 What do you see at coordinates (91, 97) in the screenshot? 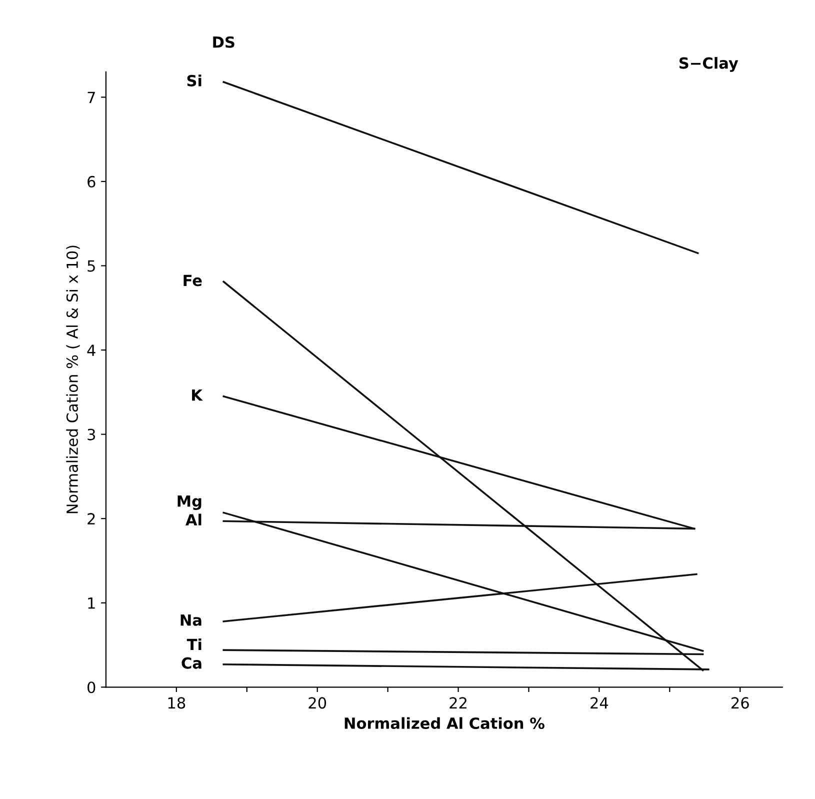
I see `y-tick-label: 7` at bounding box center [91, 97].